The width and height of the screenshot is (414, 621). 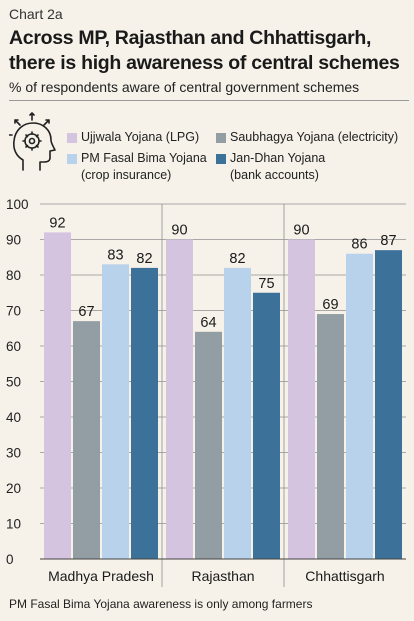 I want to click on x-category-label: Rajasthan, so click(x=222, y=576).